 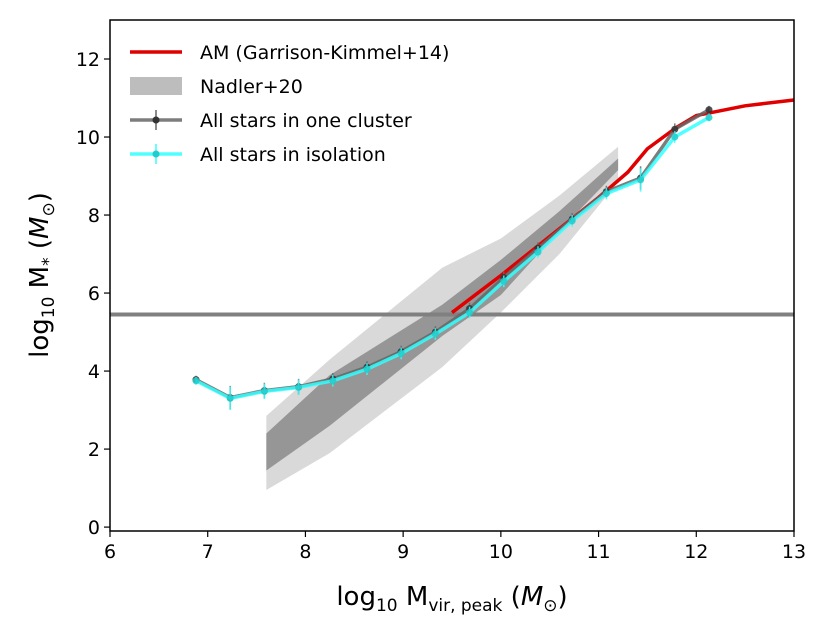 I want to click on legend-entry-2: All stars in one cluster, so click(x=271, y=121).